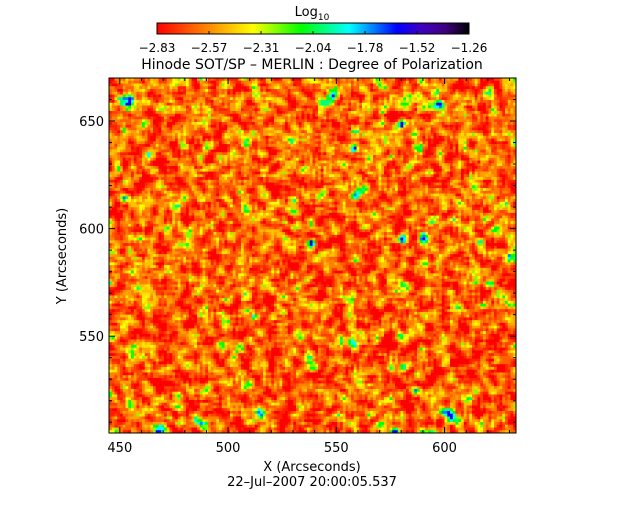 This screenshot has height=512, width=625. Describe the element at coordinates (91, 230) in the screenshot. I see `y-tick-label: 600` at that location.